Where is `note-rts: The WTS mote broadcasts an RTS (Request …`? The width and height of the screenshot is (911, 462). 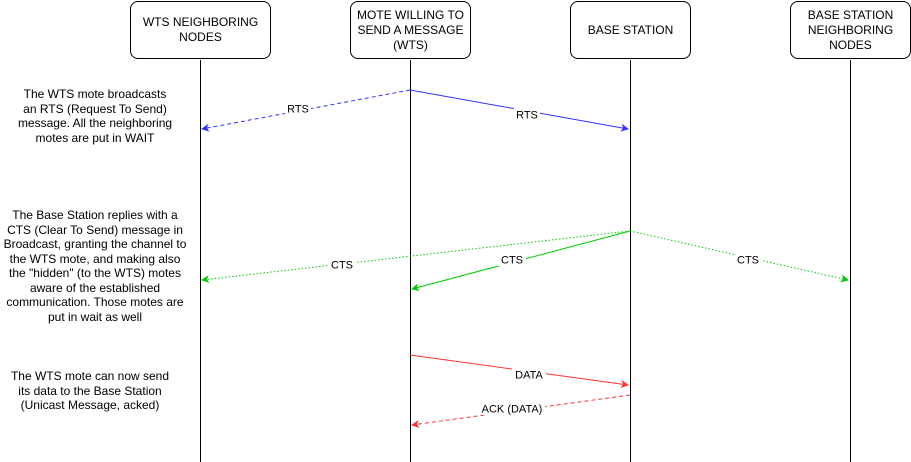
note-rts: The WTS mote broadcasts an RTS (Request … is located at coordinates (95, 116).